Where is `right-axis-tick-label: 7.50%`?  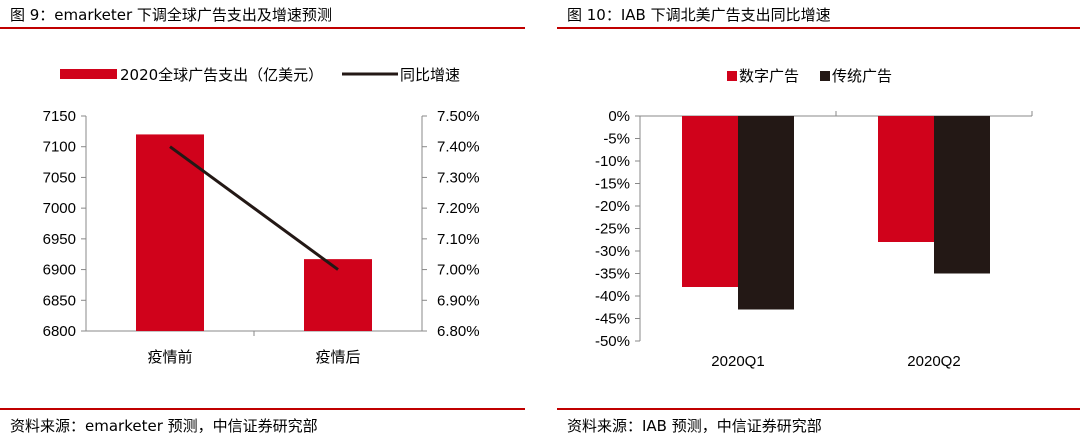 right-axis-tick-label: 7.50% is located at coordinates (458, 116).